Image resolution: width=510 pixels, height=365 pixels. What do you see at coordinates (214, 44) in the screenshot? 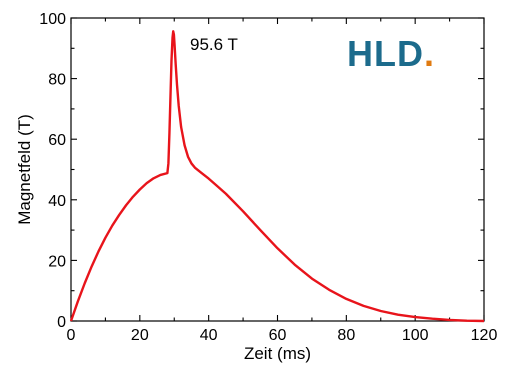
I see `peak-annotation: 95.6 T` at bounding box center [214, 44].